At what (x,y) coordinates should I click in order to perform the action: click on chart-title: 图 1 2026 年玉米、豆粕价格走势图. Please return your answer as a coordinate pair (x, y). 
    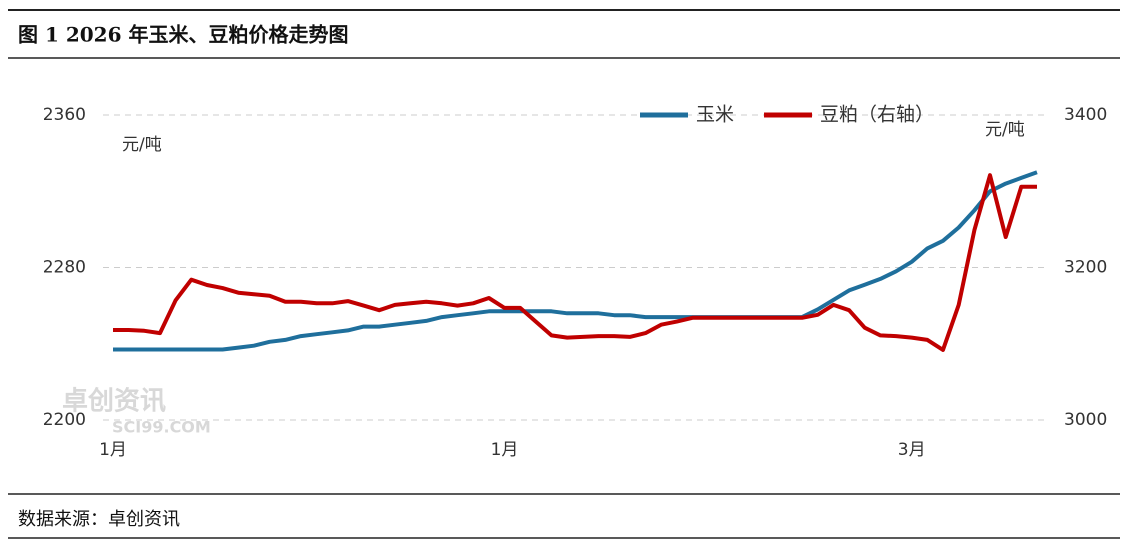
    Looking at the image, I should click on (183, 35).